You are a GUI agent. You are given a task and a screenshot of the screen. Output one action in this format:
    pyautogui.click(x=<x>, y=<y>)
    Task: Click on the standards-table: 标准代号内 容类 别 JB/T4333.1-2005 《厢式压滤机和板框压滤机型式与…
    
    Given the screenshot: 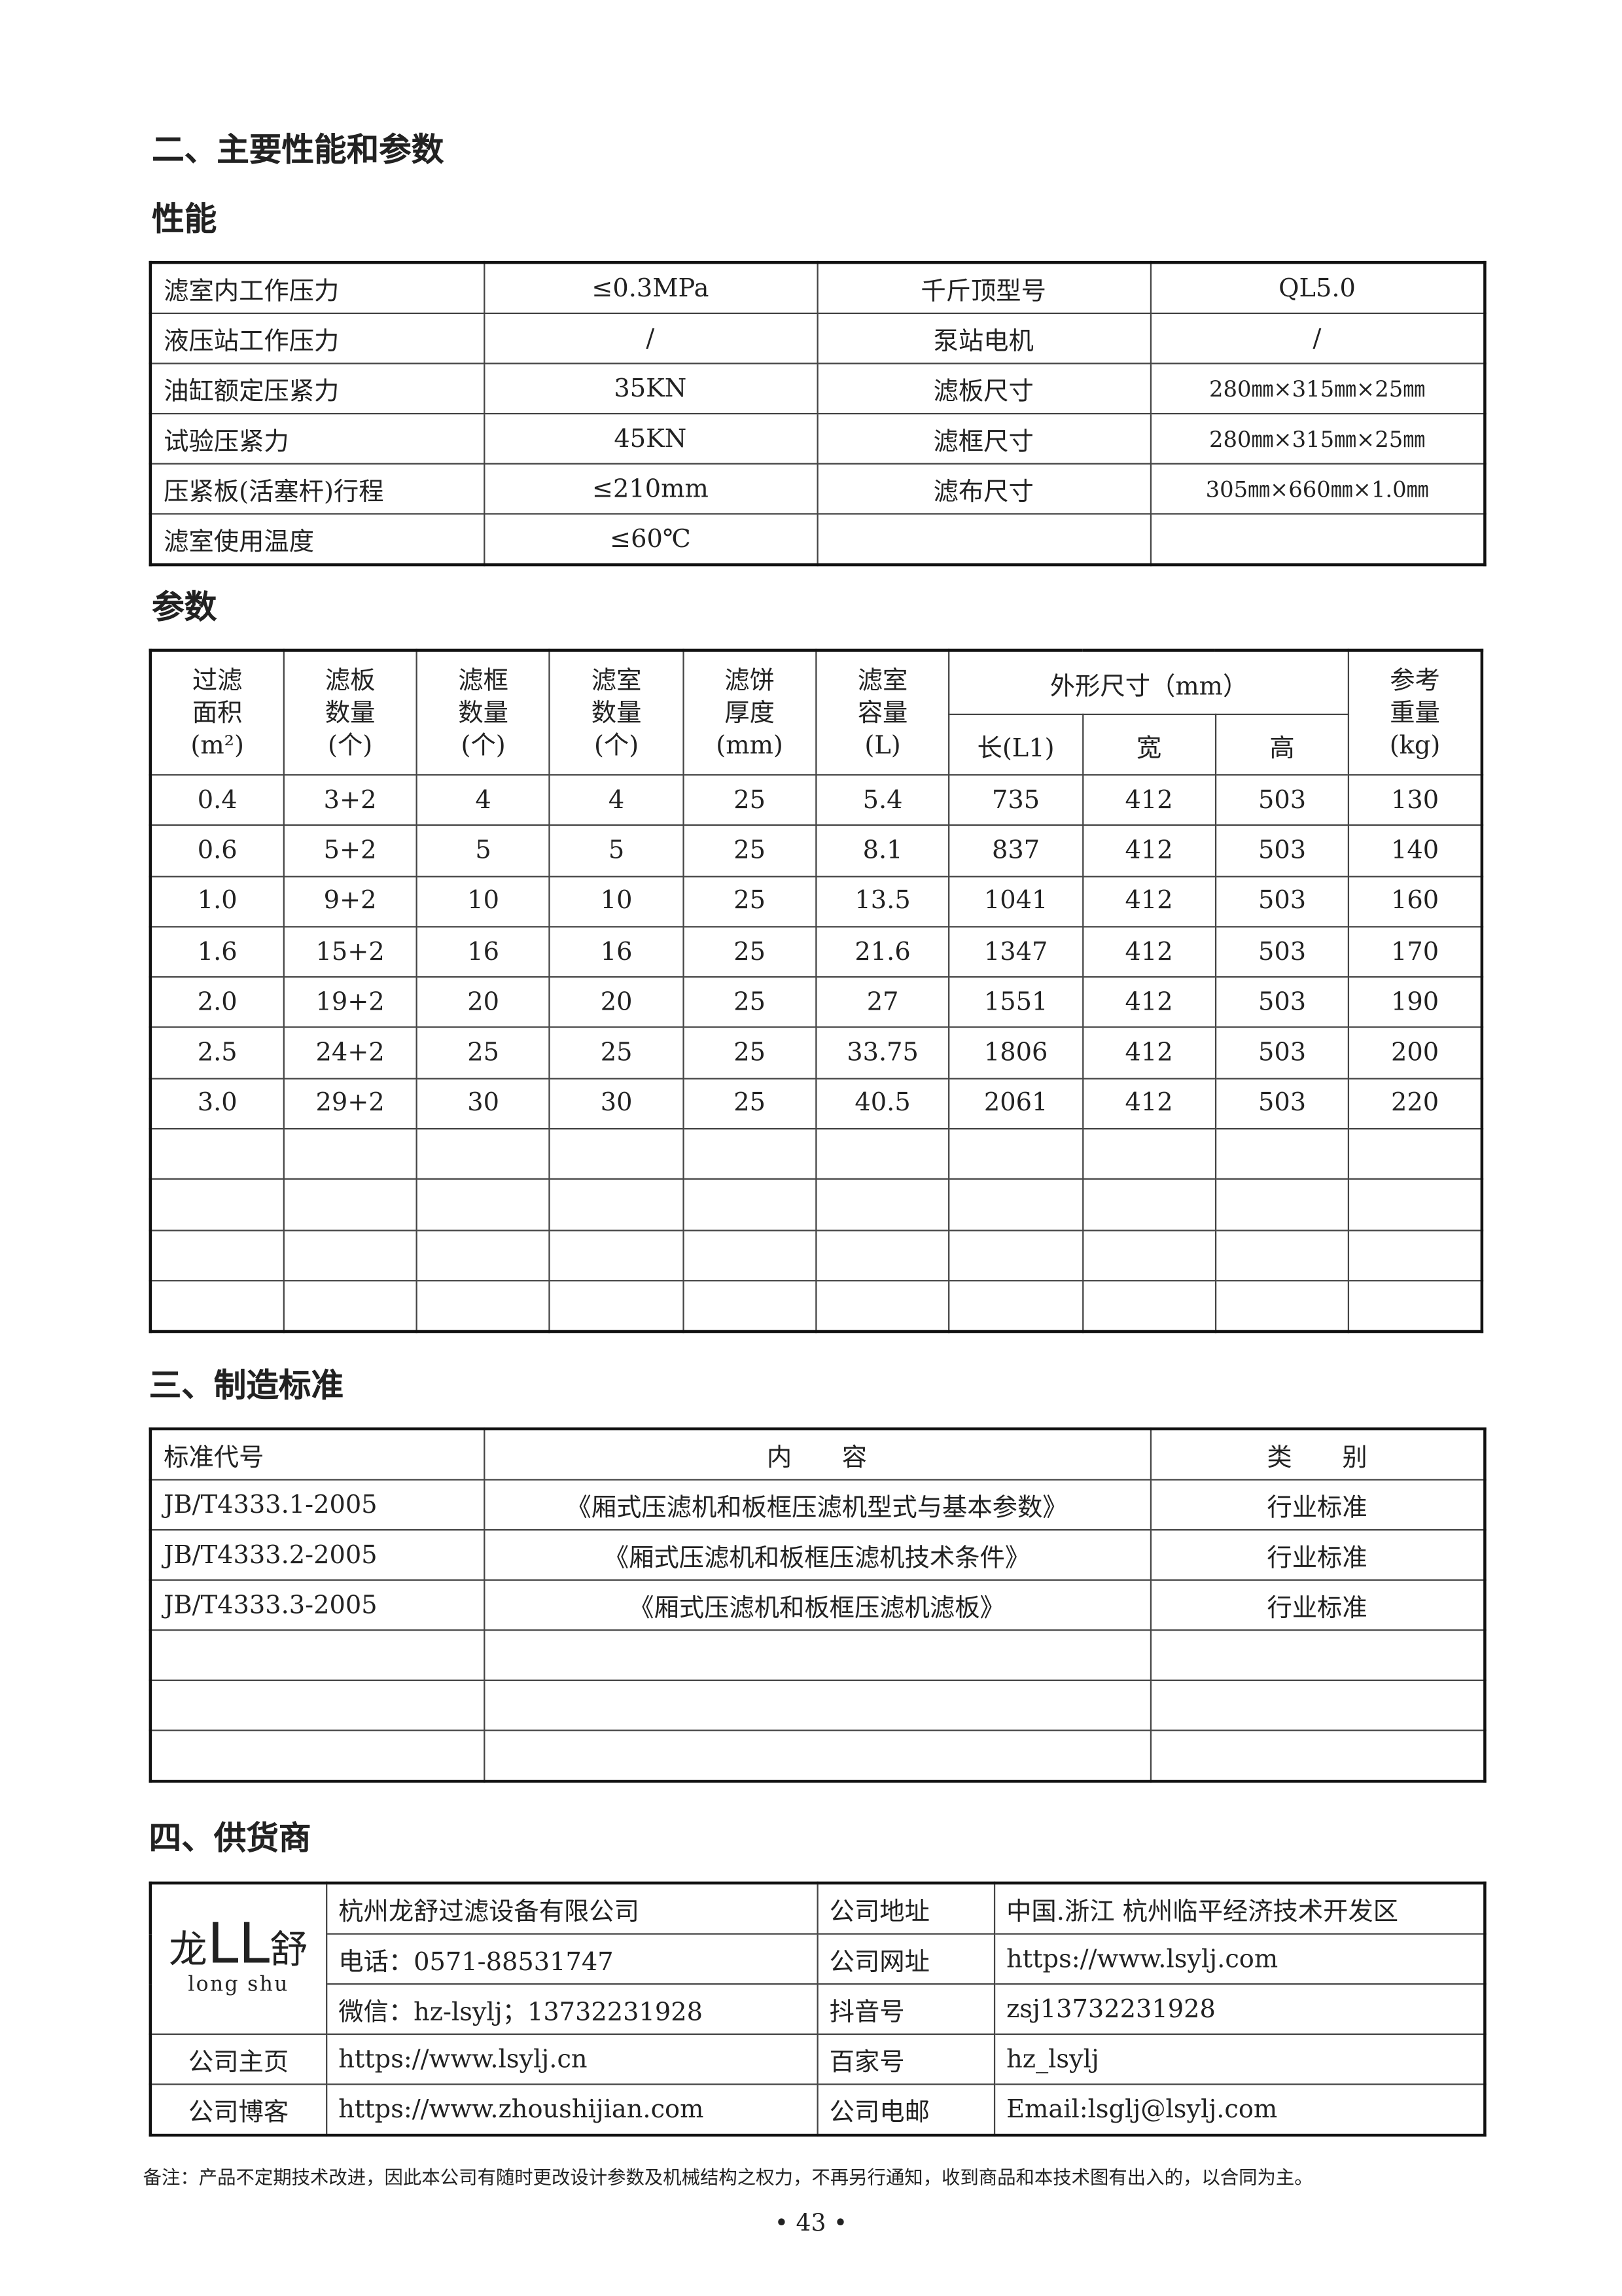 What is the action you would take?
    pyautogui.click(x=818, y=1605)
    